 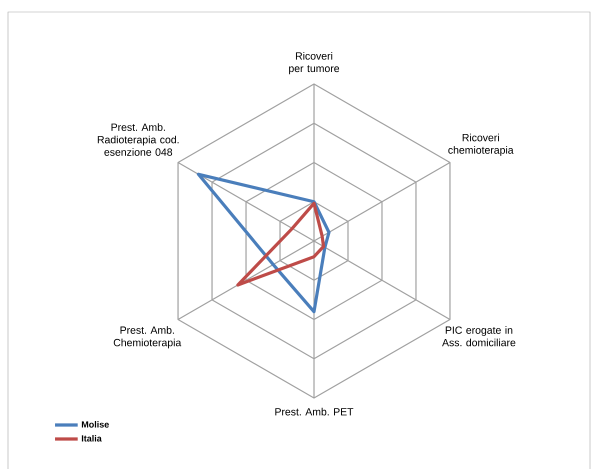 I want to click on spoke-label: Ricoveri per tumore, so click(x=314, y=63).